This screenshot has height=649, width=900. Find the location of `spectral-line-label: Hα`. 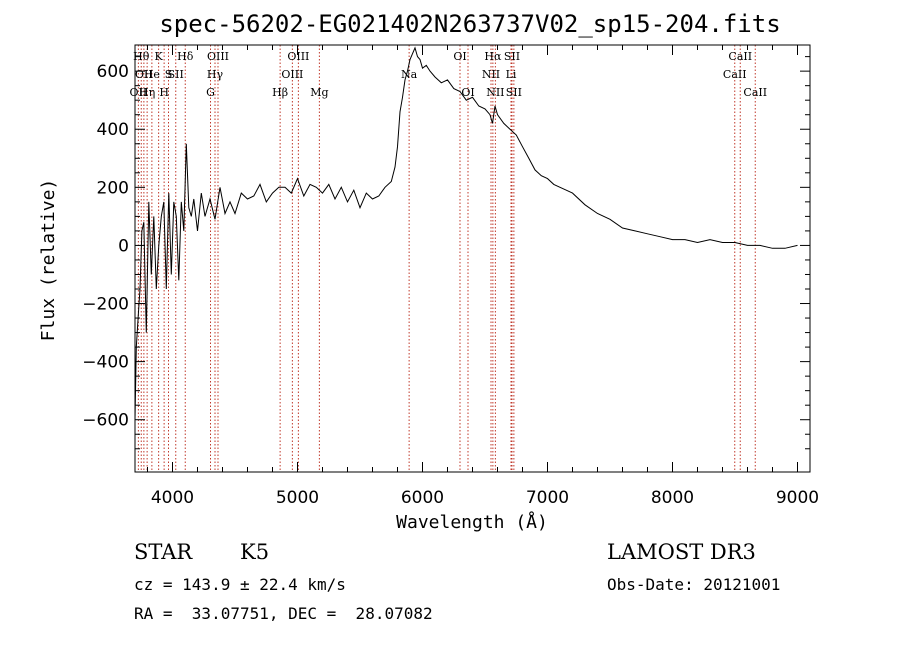

spectral-line-label: Hα is located at coordinates (493, 56).